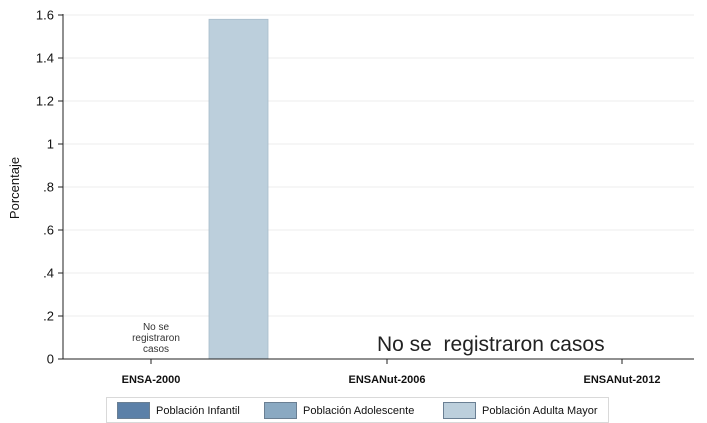 The width and height of the screenshot is (707, 423). Describe the element at coordinates (156, 338) in the screenshot. I see `annotation-no-cases-small: No se registraron casos` at that location.